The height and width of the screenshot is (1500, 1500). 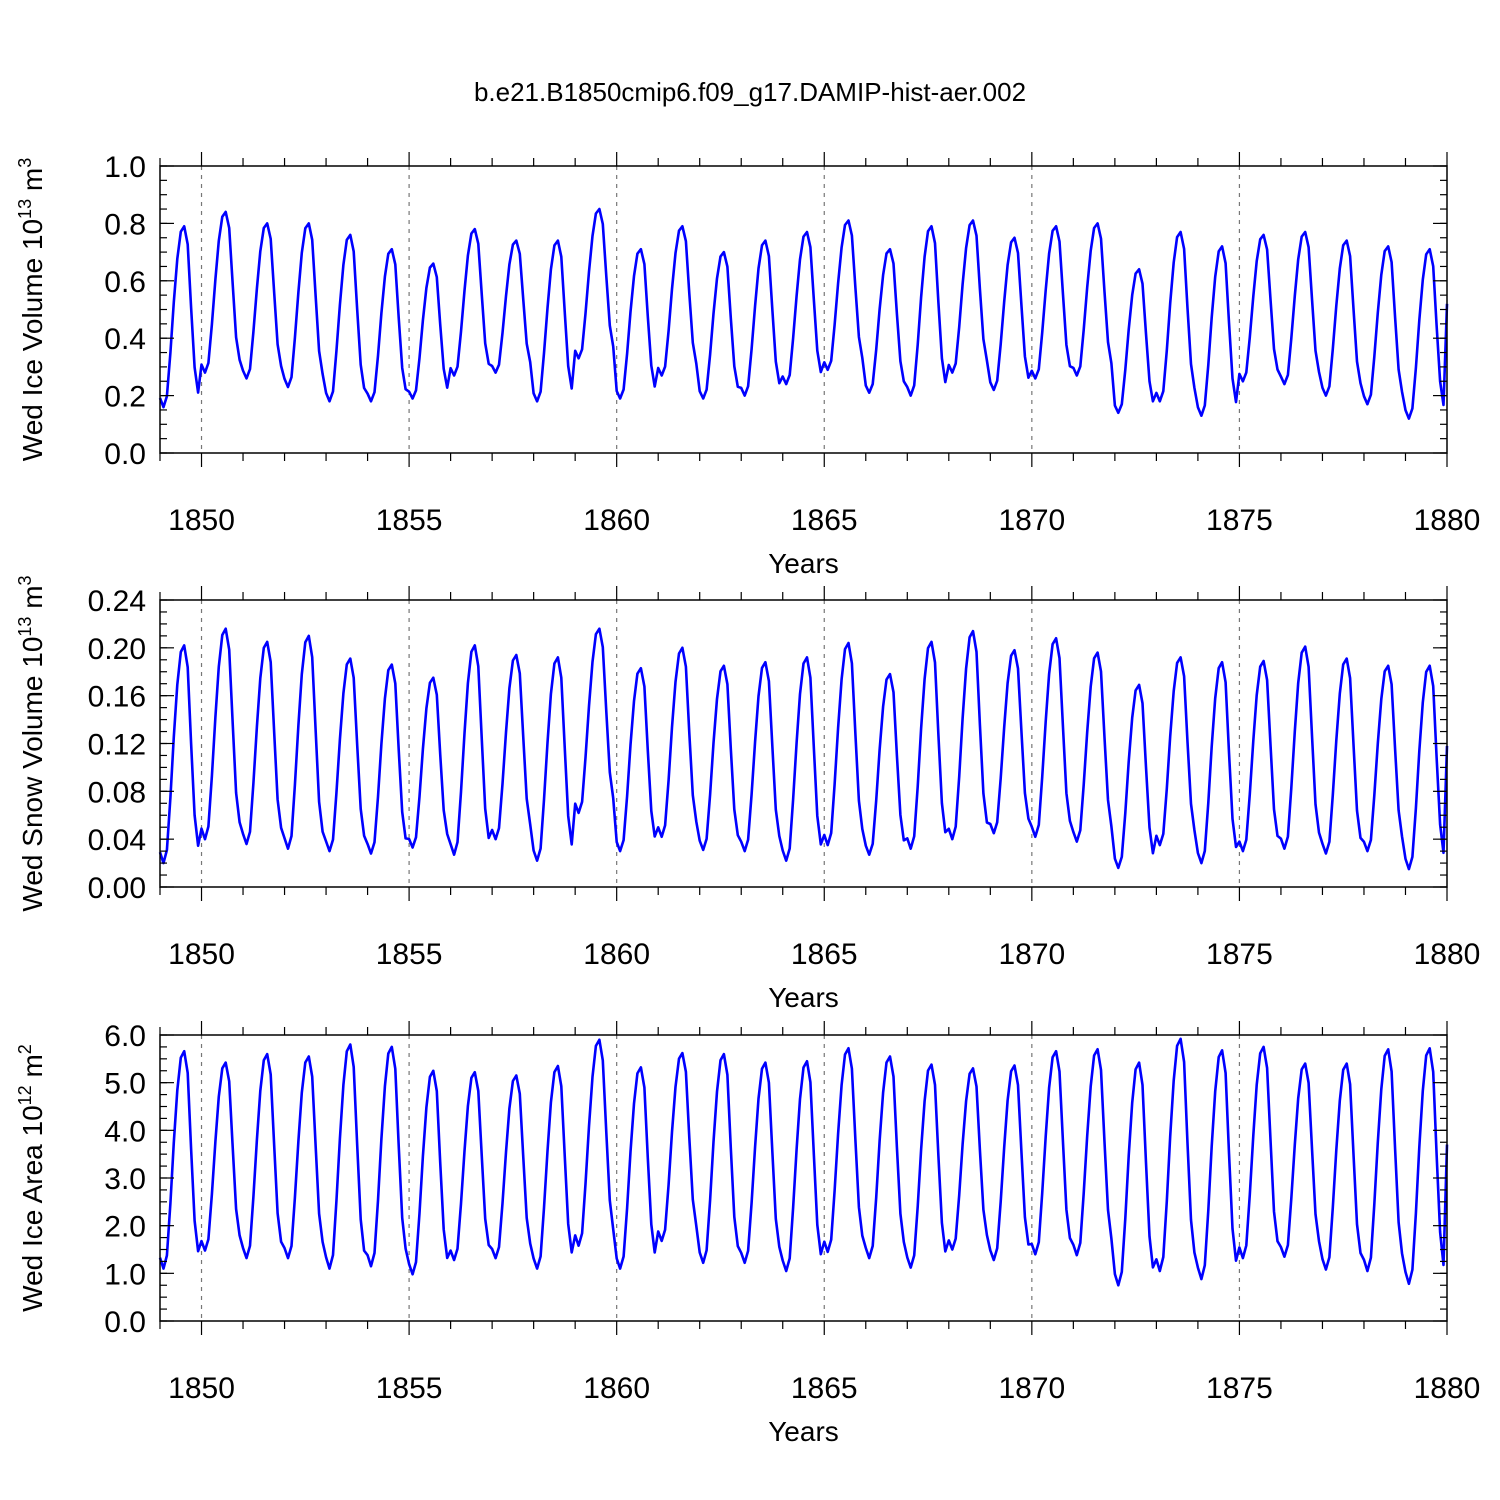 I want to click on y-axis-title-main: Wed Snow Volume 10, so click(x=32, y=774).